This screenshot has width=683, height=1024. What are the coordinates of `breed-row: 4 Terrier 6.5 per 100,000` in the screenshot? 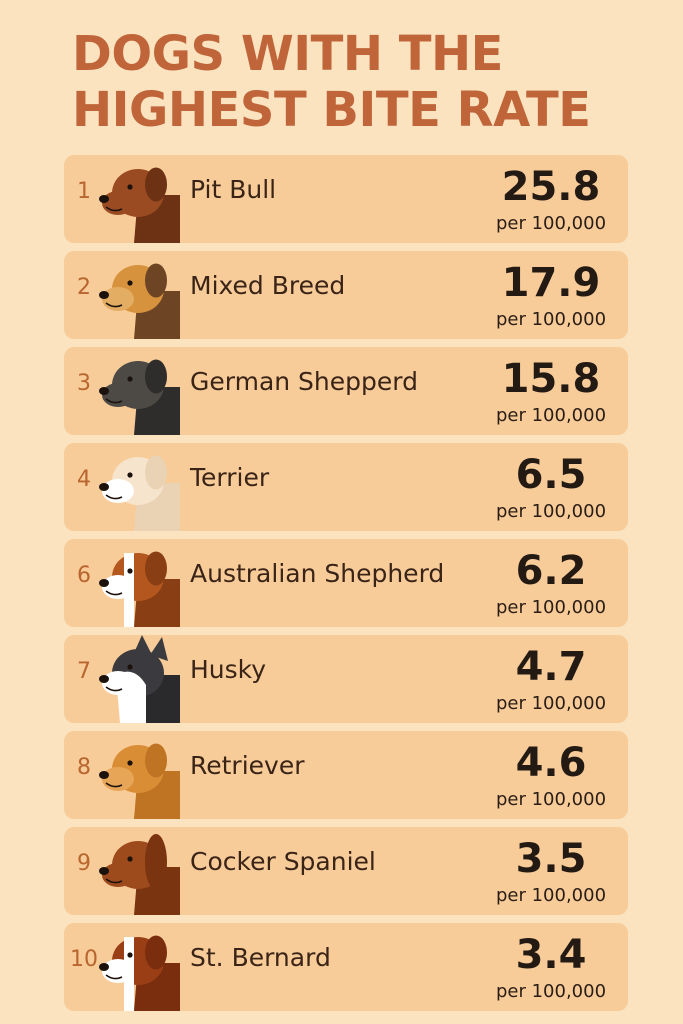 It's located at (346, 487).